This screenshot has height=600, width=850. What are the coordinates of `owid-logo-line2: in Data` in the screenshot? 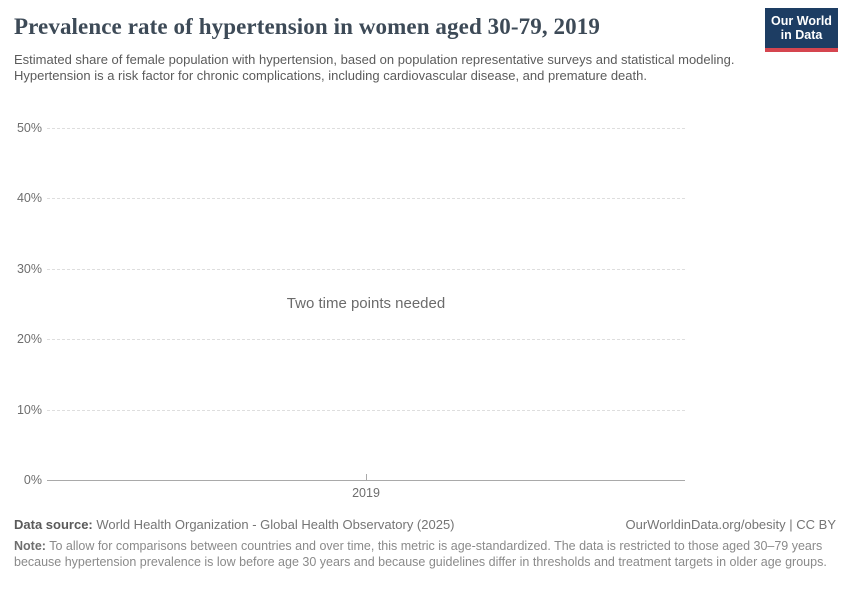 It's located at (801, 35).